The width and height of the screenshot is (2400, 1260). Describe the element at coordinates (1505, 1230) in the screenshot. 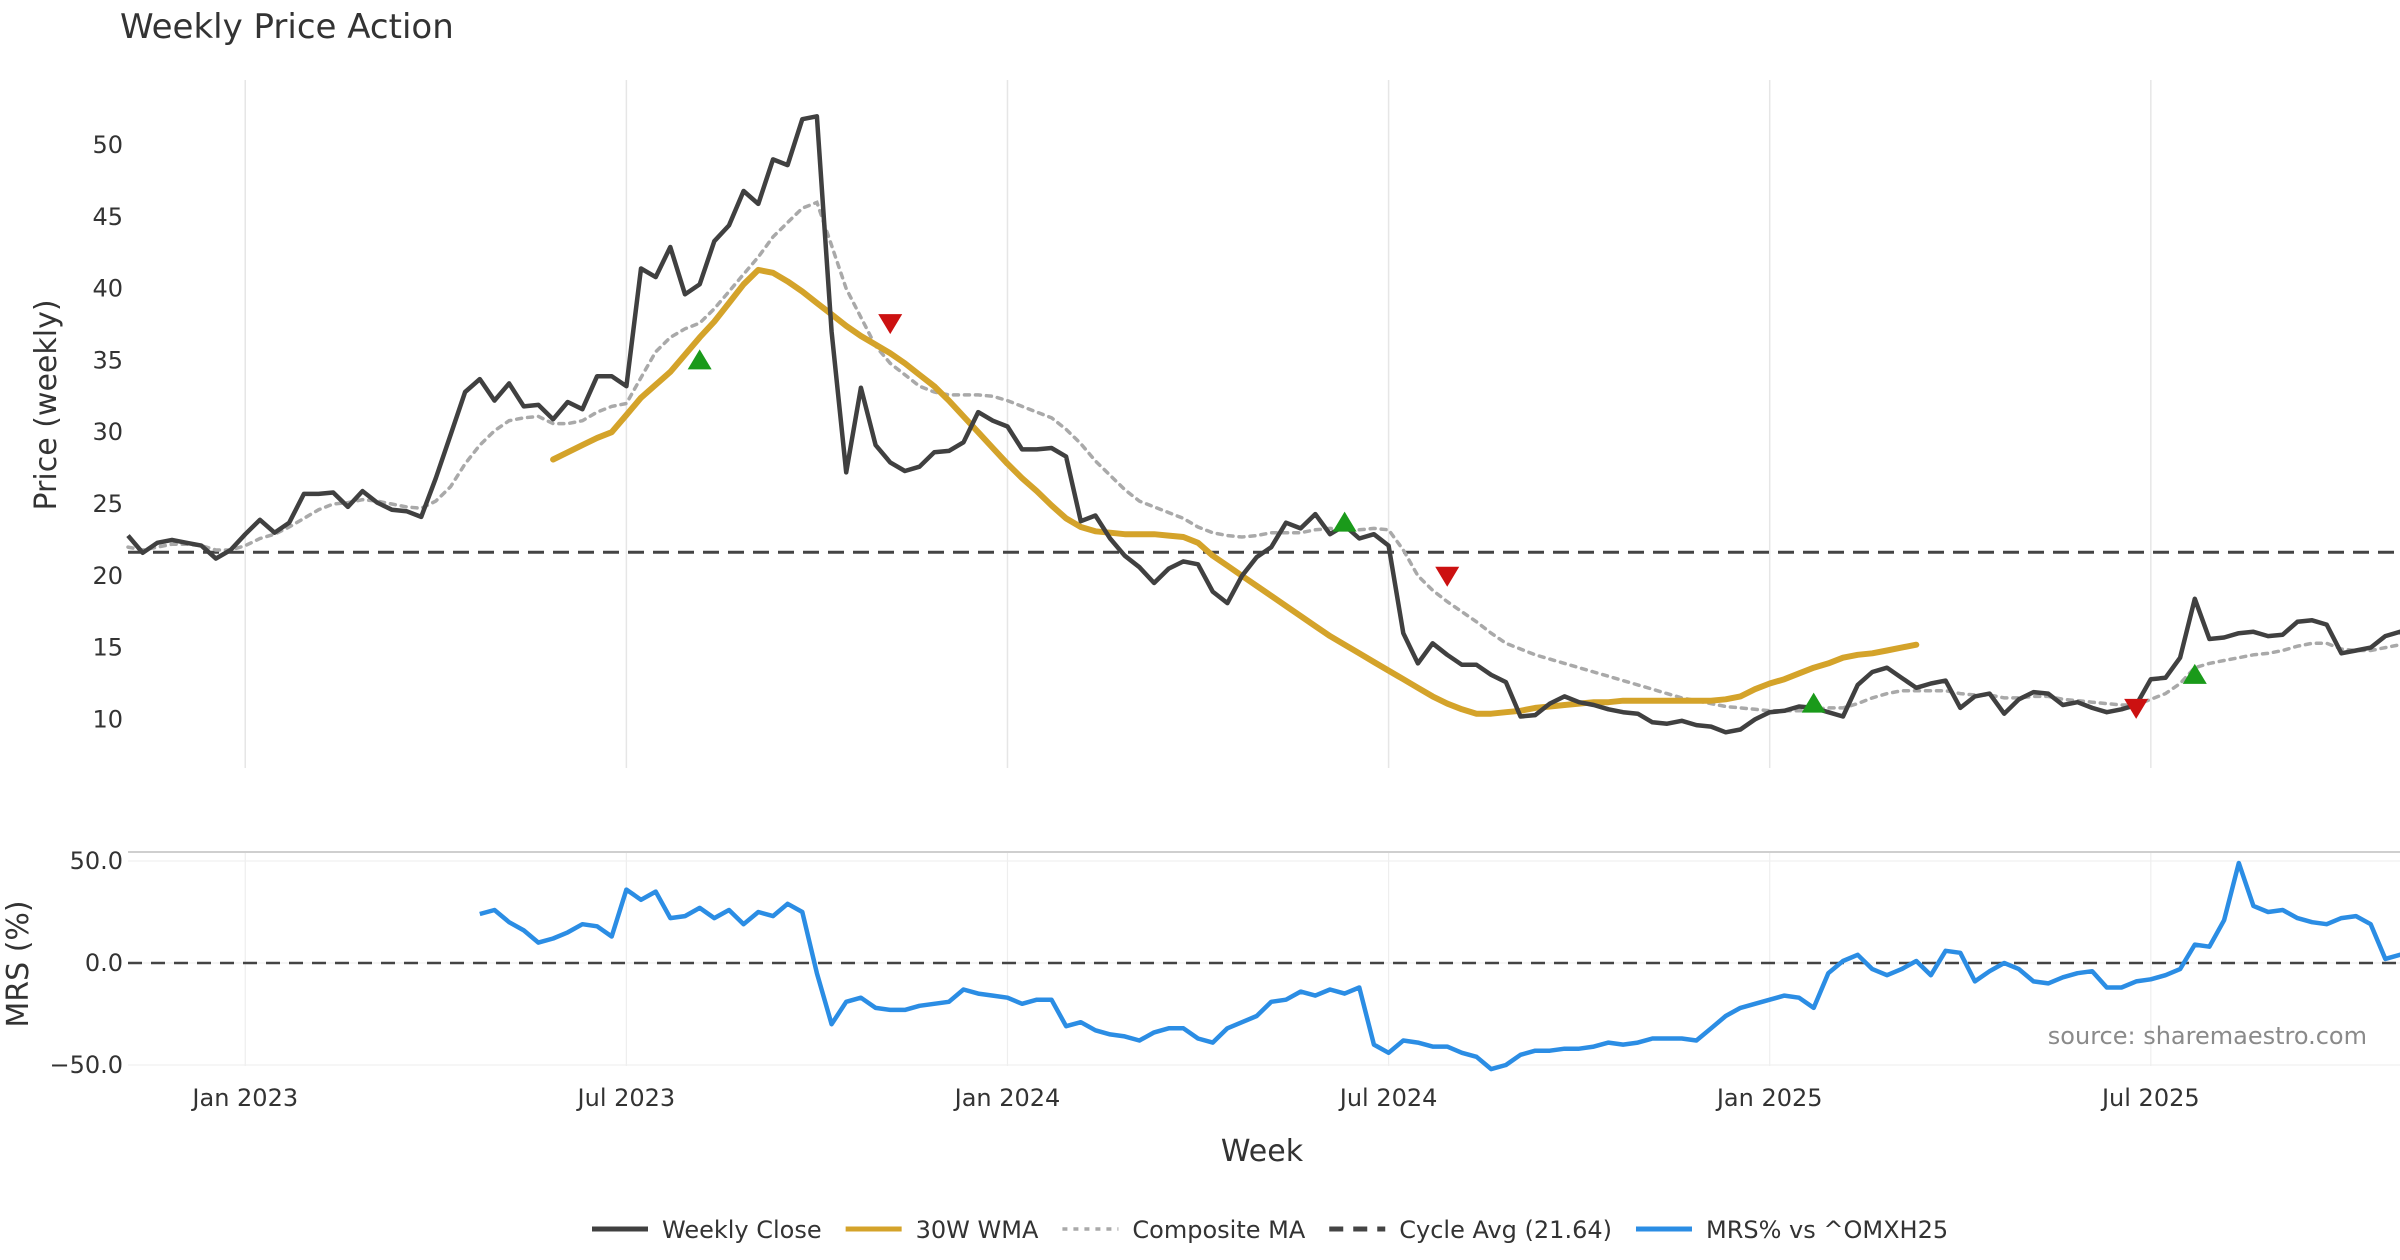

I see `legend-label: Cycle Avg (21.64)` at that location.